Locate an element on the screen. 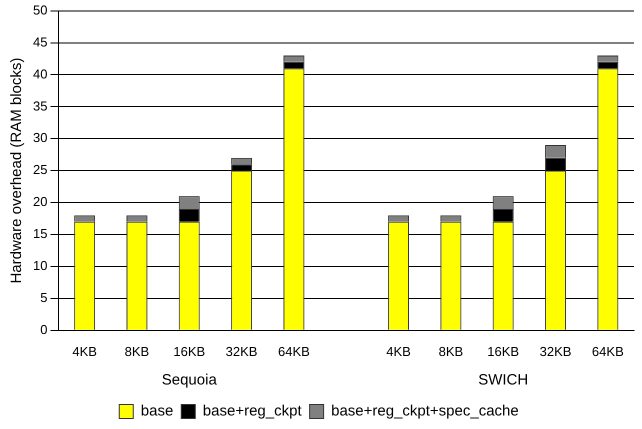 This screenshot has width=642, height=429. legend-label: base+reg_ckpt+spec_cache is located at coordinates (425, 411).